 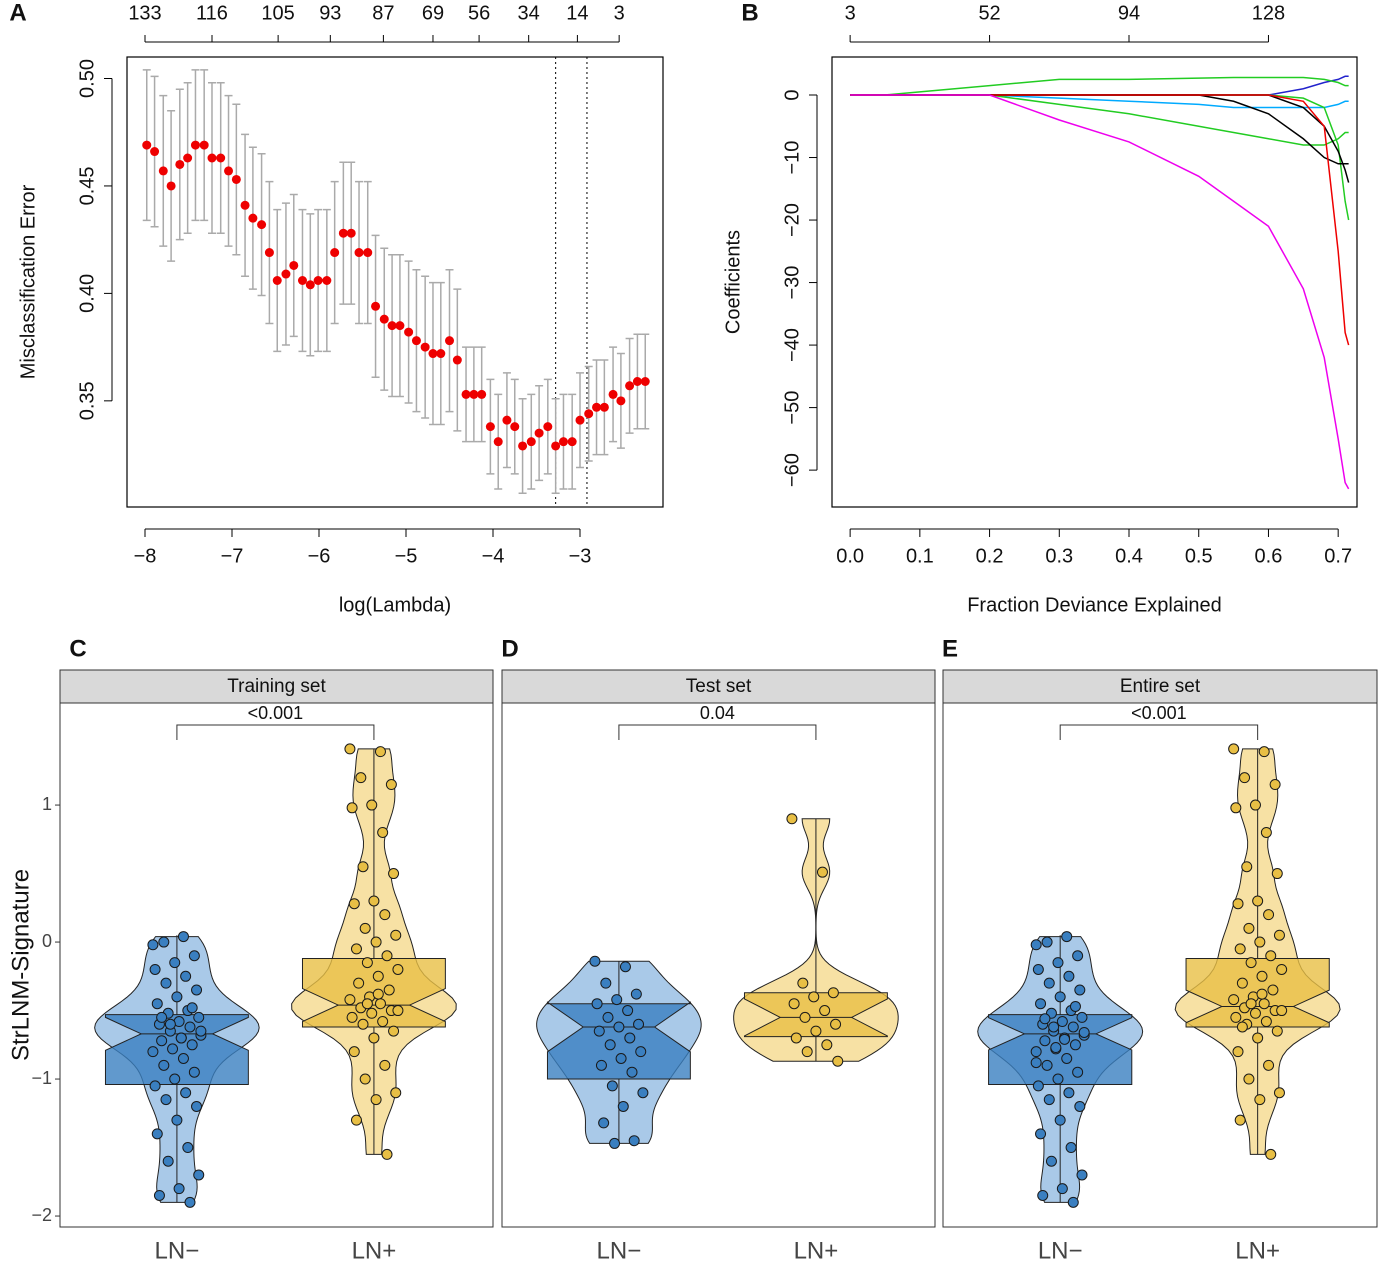 I want to click on y-tick-label: −1, so click(x=41, y=1078).